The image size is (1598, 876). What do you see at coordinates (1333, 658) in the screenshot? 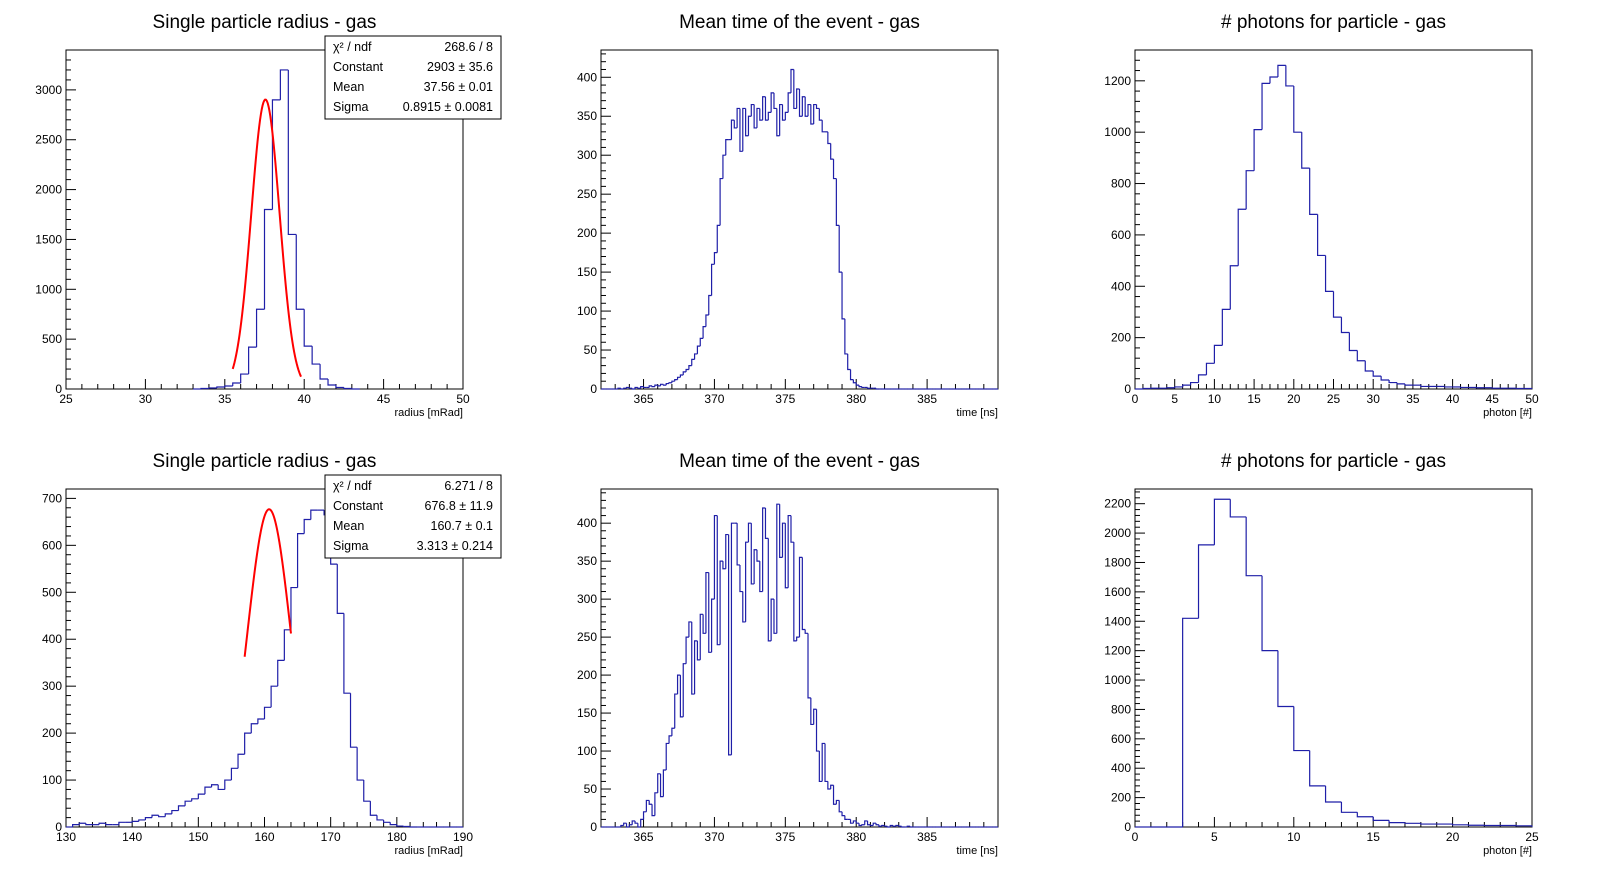
I see `plot-frame` at bounding box center [1333, 658].